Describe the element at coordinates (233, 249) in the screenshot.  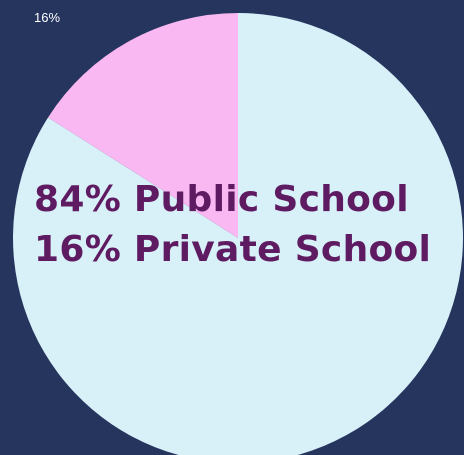
I see `headline-private: 16% Private School` at that location.